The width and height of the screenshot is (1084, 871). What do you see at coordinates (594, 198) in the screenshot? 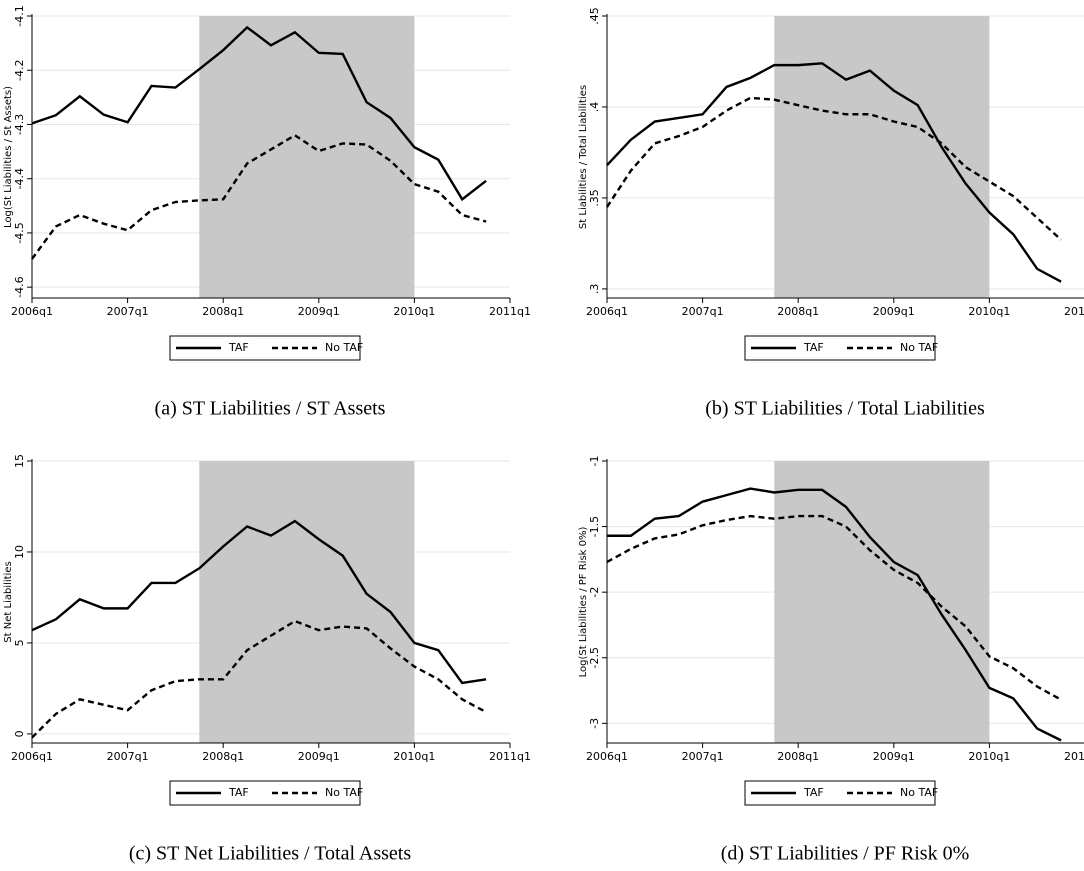
I see `y-tick-label: .35` at bounding box center [594, 198].